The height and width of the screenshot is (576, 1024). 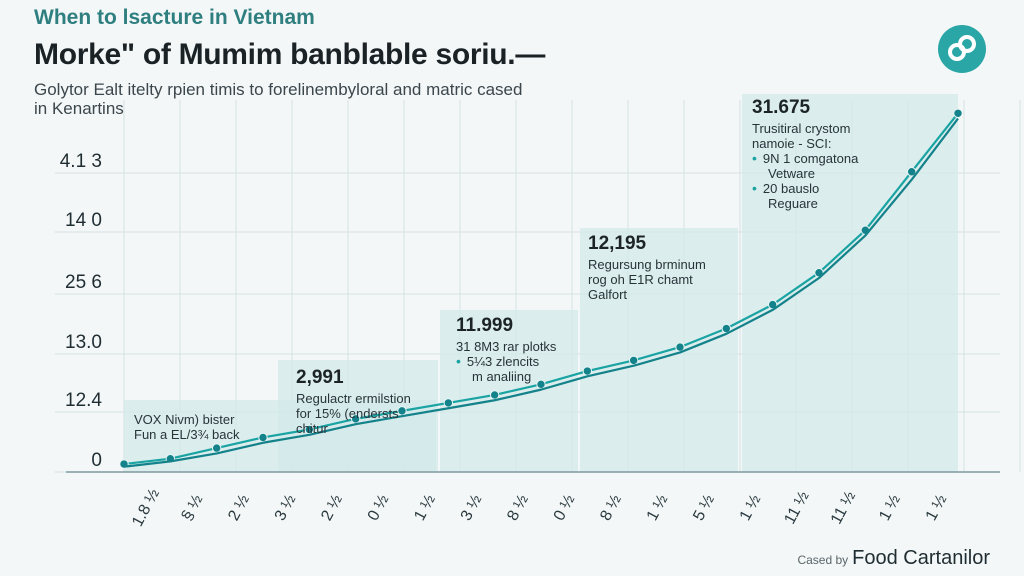 I want to click on x-tick-label: 5 ½, so click(x=704, y=508).